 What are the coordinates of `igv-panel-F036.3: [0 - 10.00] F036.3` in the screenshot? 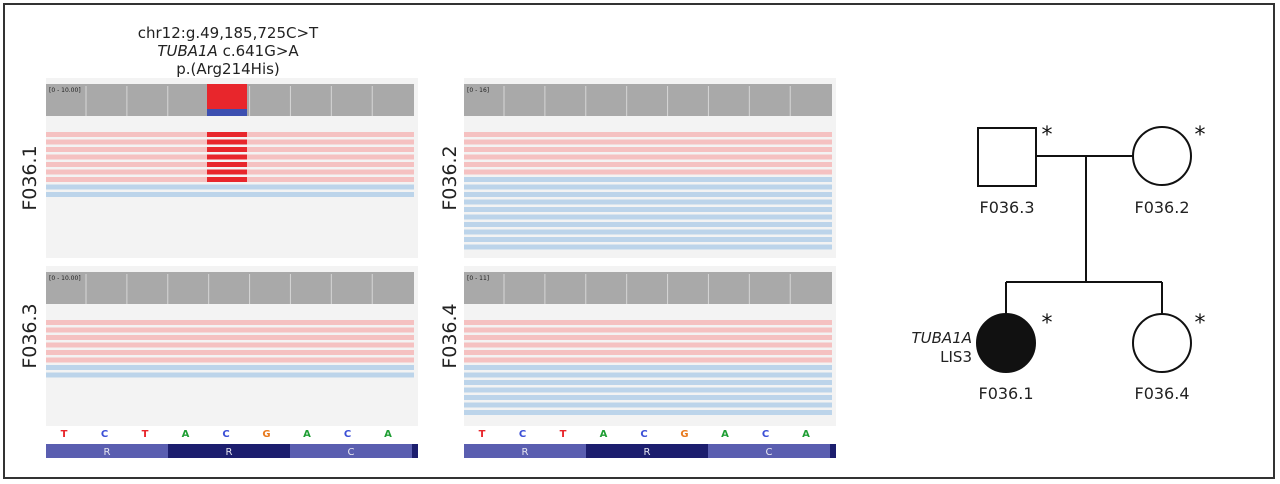 It's located at (218, 346).